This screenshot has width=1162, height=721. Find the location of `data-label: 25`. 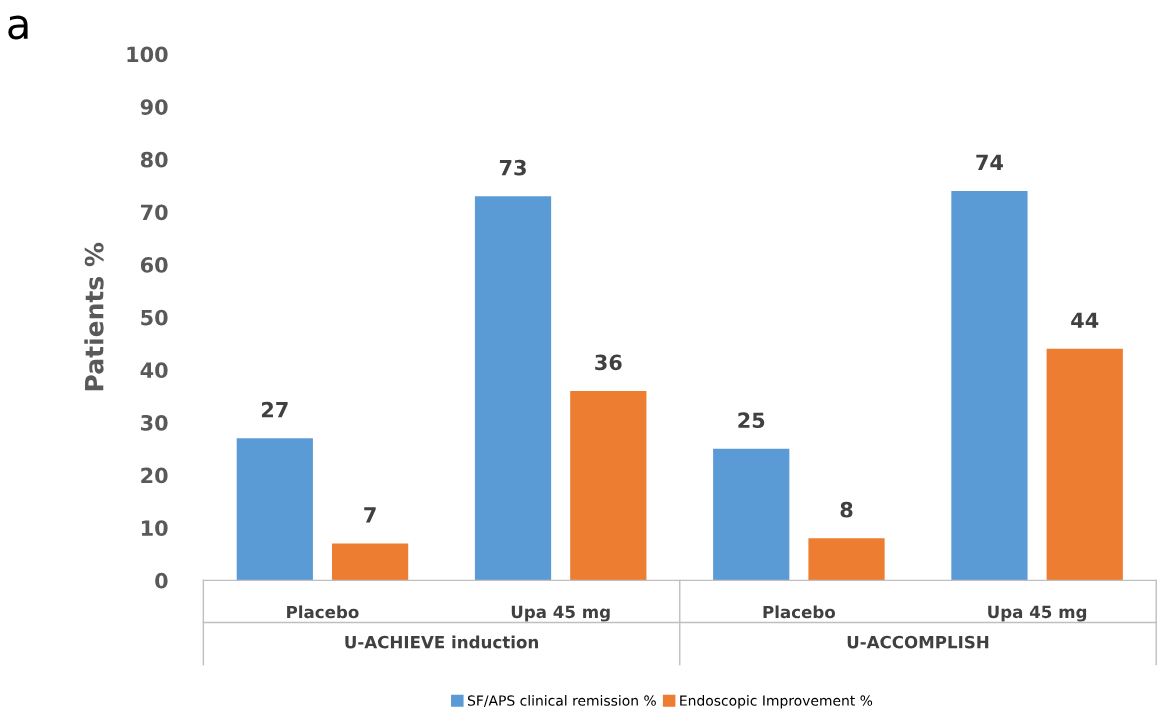

data-label: 25 is located at coordinates (751, 420).